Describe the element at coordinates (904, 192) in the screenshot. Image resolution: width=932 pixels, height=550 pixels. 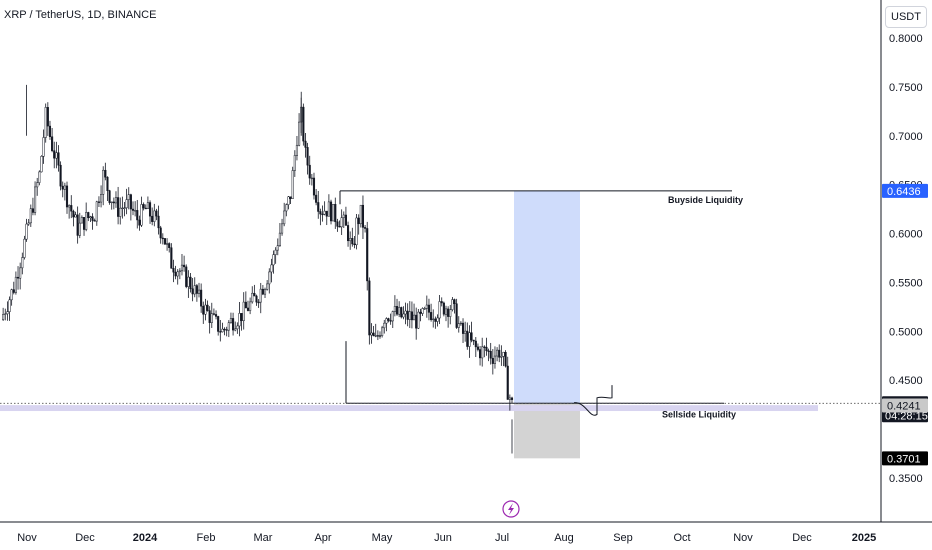
I see `svg-text: 0.6436` at that location.